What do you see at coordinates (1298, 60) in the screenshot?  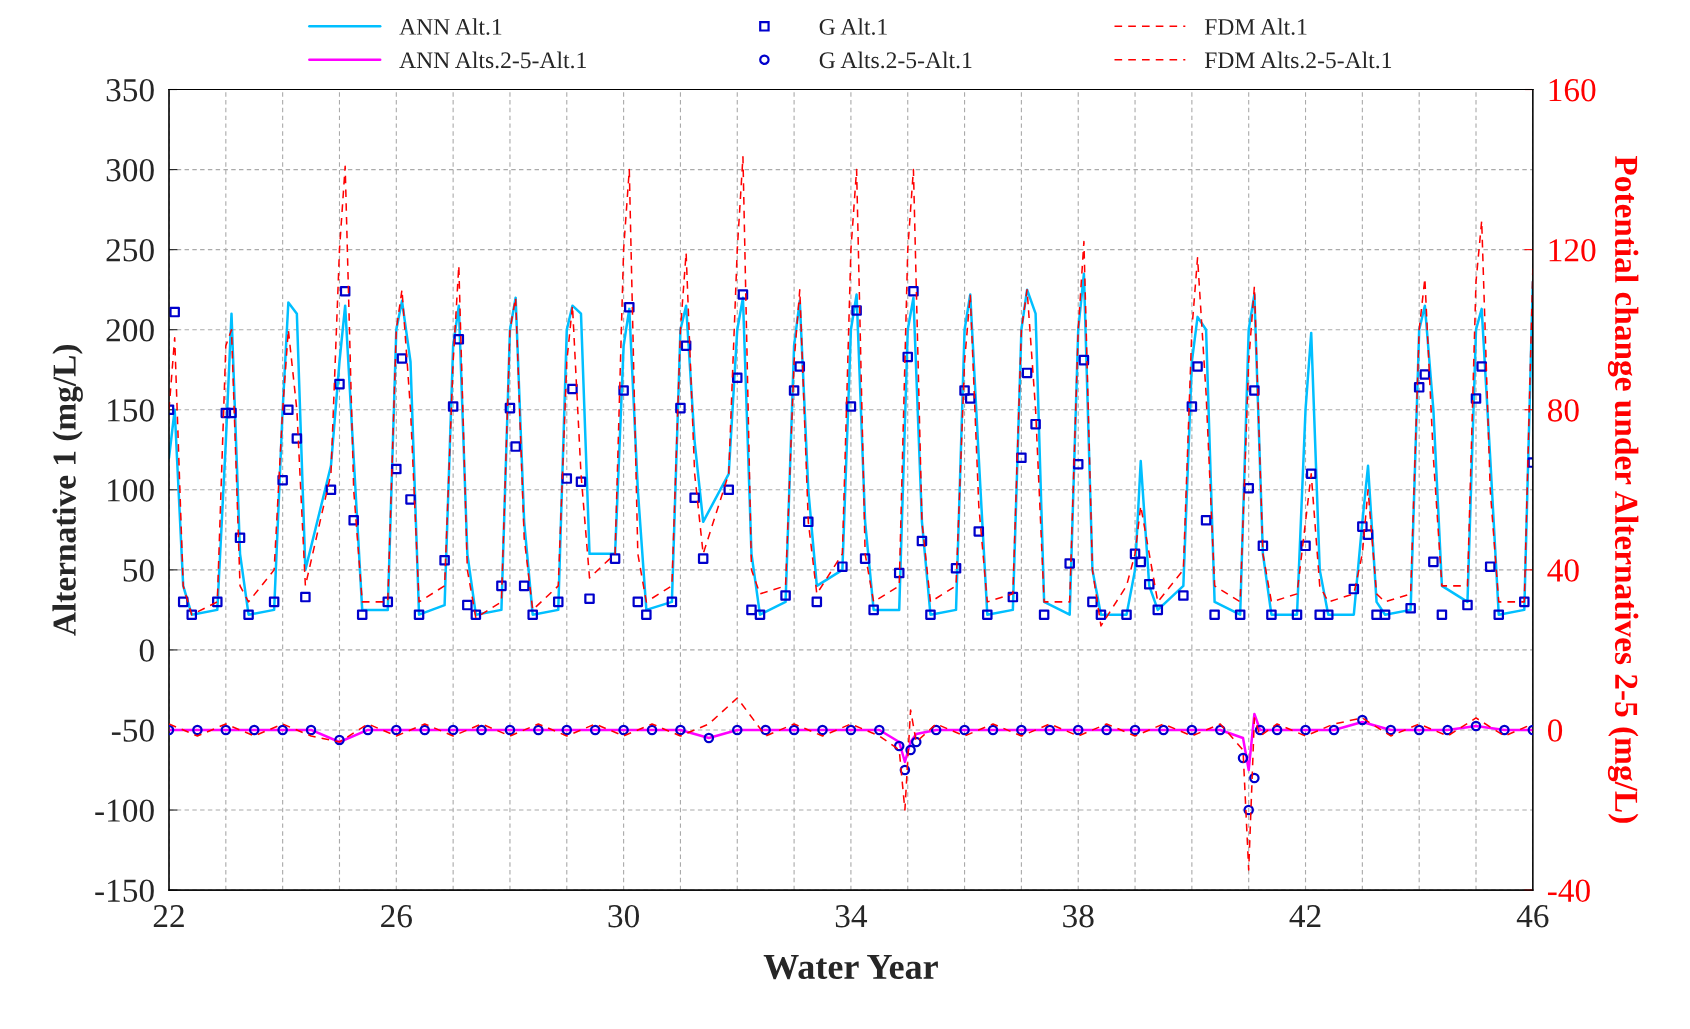 I see `legend-label: FDM Alts.2-5-Alt.1` at bounding box center [1298, 60].